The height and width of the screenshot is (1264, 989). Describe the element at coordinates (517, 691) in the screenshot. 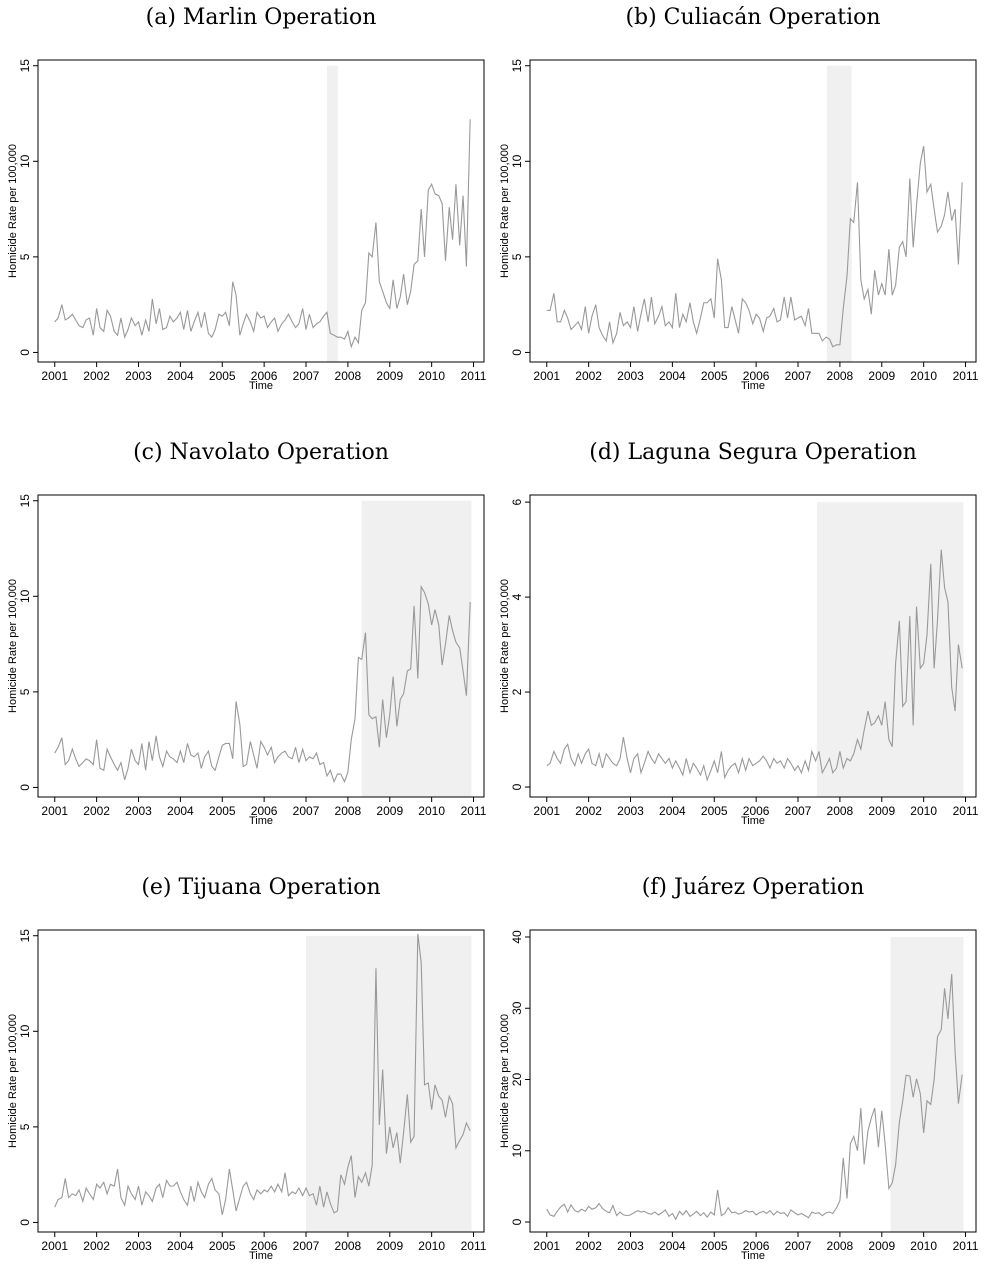

I see `y-tick-label: 2` at that location.